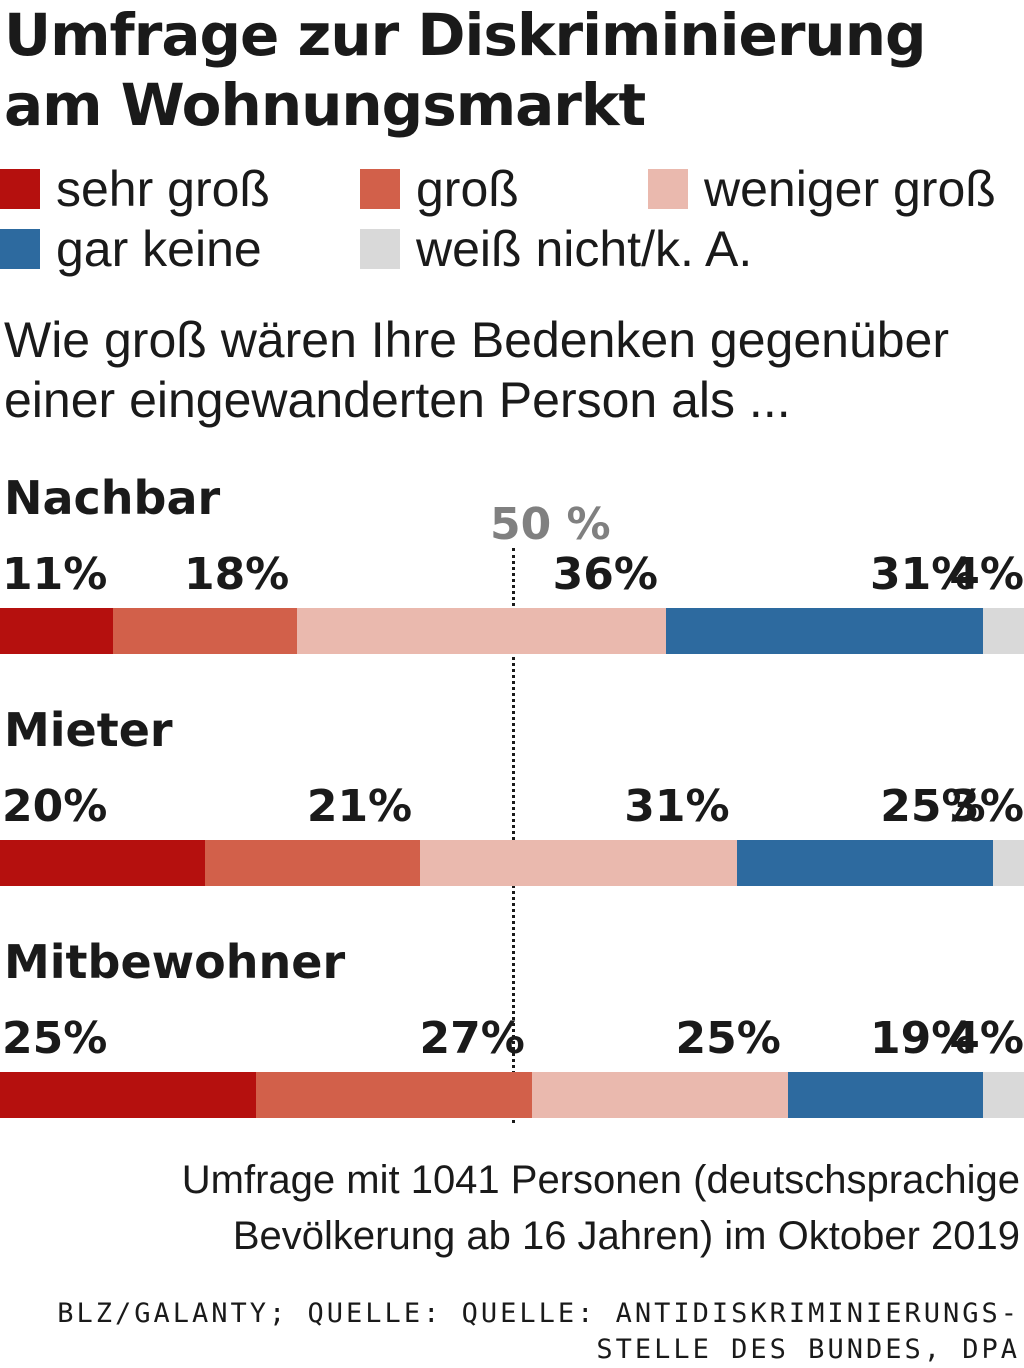  Describe the element at coordinates (175, 962) in the screenshot. I see `category-label-mitbewohner: Mitbewohner` at that location.